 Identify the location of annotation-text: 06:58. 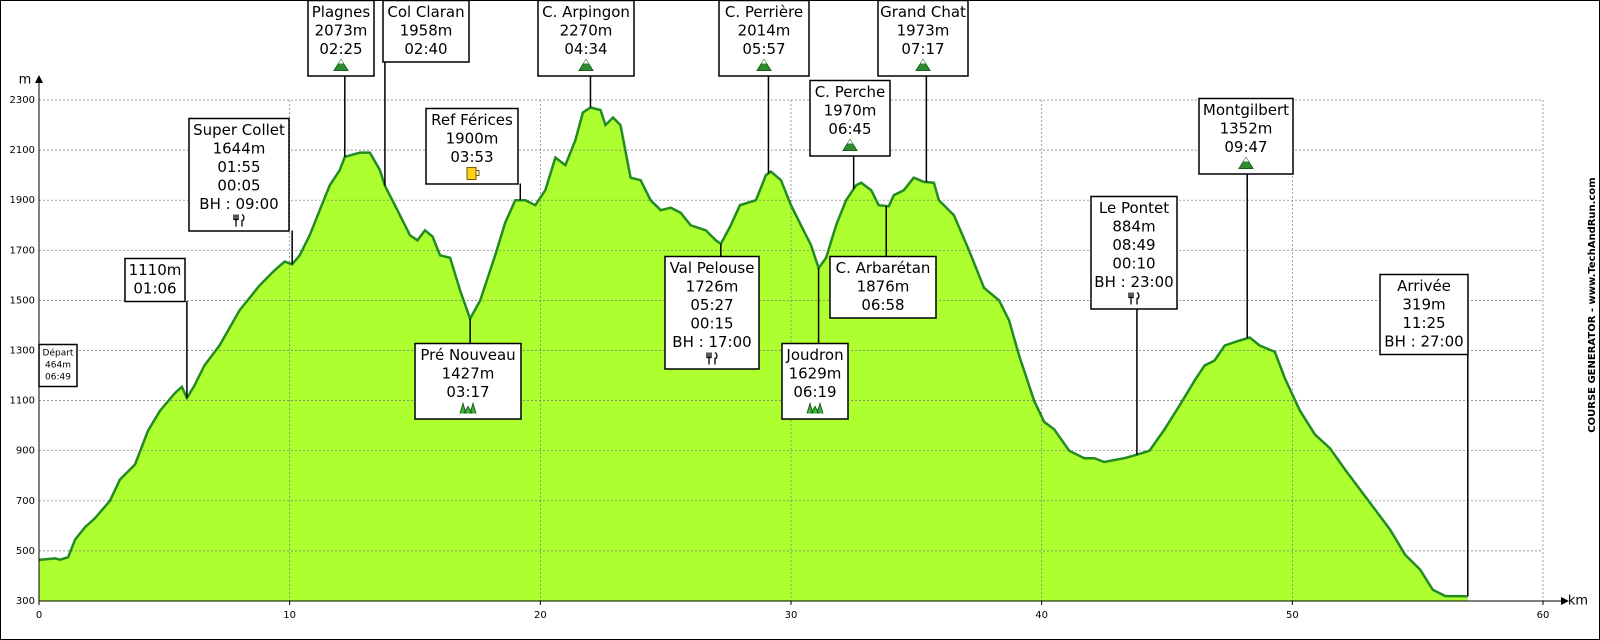
(882, 305).